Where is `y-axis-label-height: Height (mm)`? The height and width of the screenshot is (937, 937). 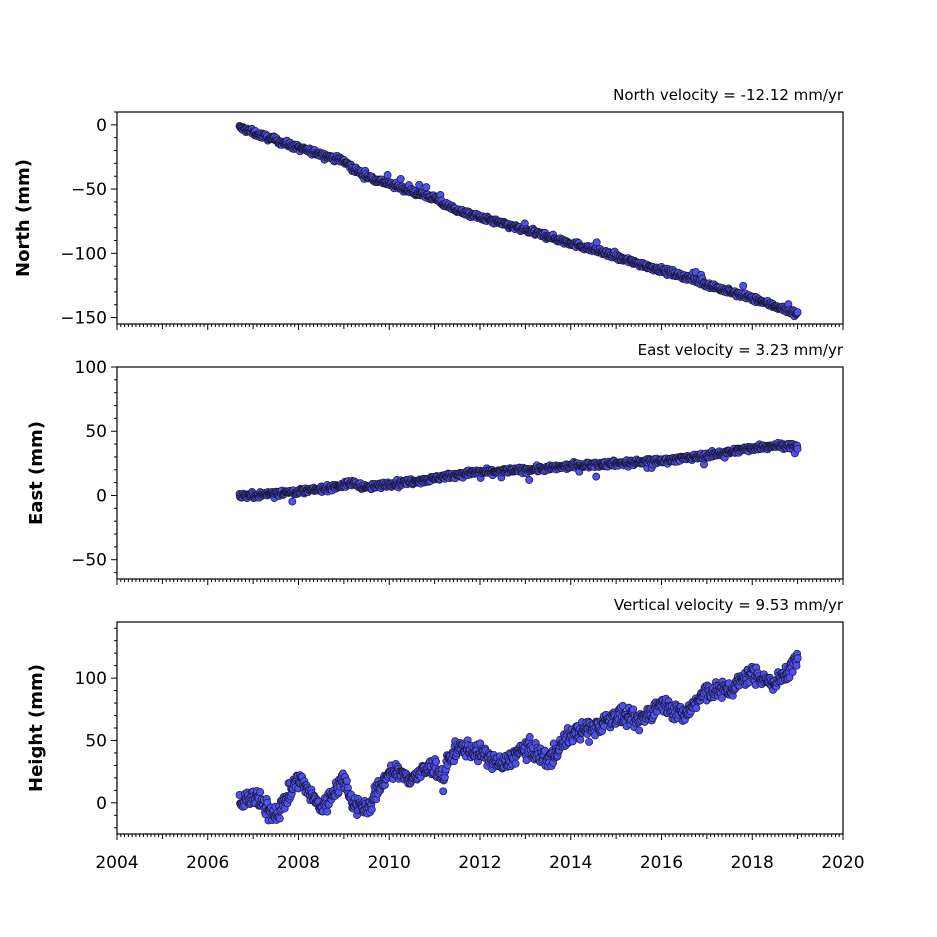
y-axis-label-height: Height (mm) is located at coordinates (36, 728).